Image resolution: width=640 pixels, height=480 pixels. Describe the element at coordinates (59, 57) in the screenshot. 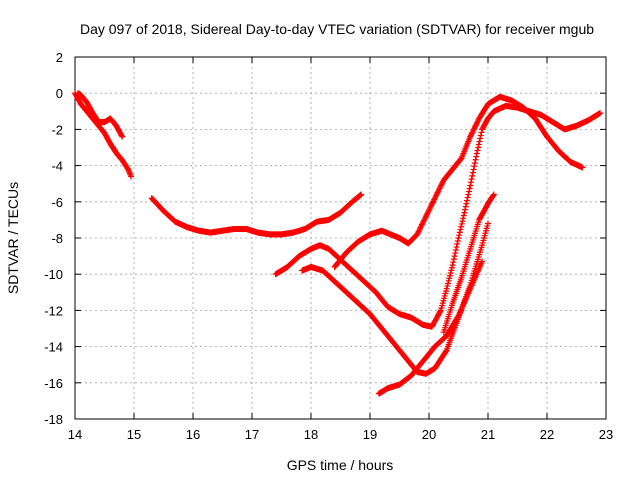

I see `y-tick-label: 2` at that location.